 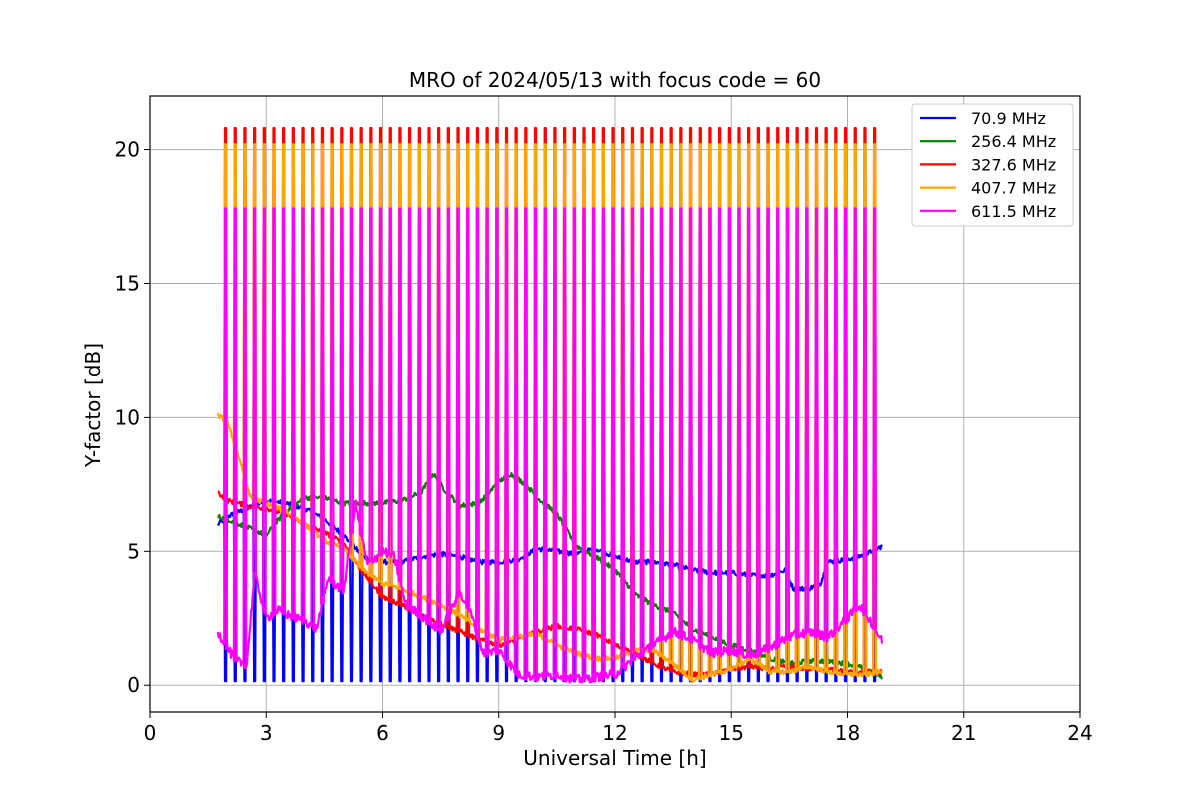 I want to click on x-tick-label: 18, so click(x=847, y=733).